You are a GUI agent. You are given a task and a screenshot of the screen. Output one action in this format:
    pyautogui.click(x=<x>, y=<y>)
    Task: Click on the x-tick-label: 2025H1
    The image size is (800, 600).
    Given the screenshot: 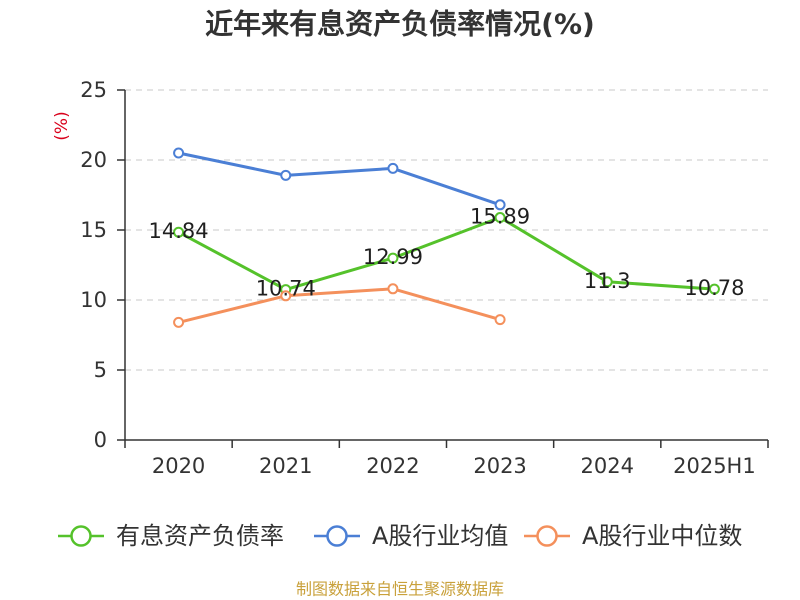 What is the action you would take?
    pyautogui.click(x=714, y=466)
    